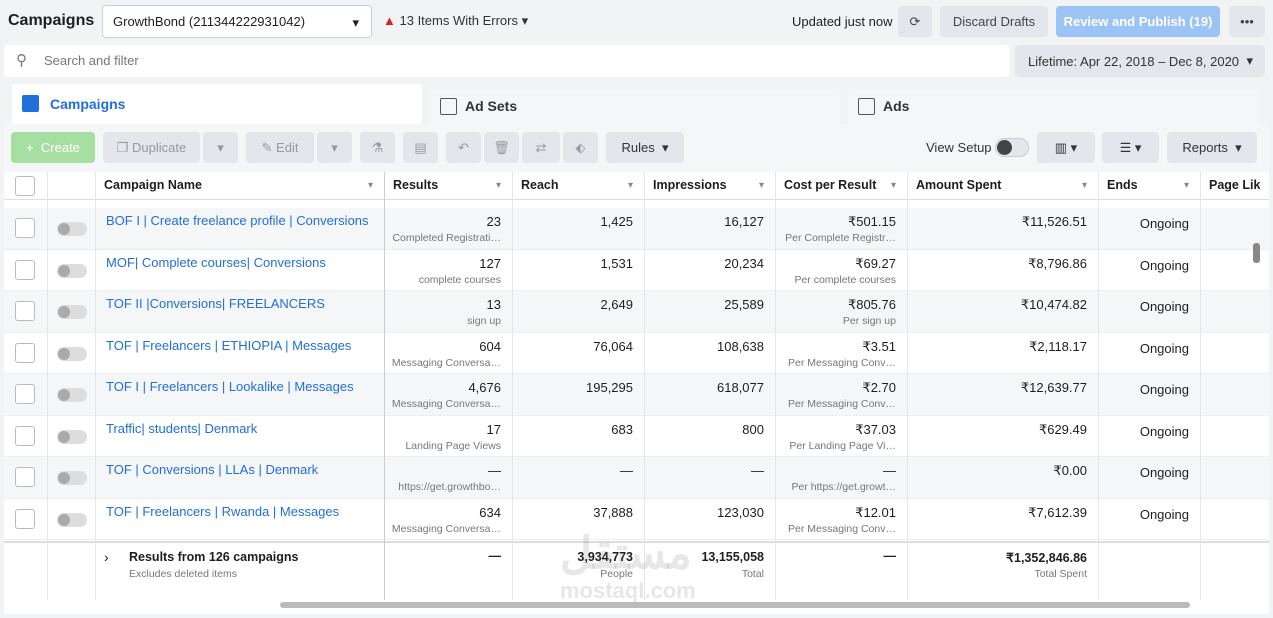  I want to click on results: —, so click(494, 470).